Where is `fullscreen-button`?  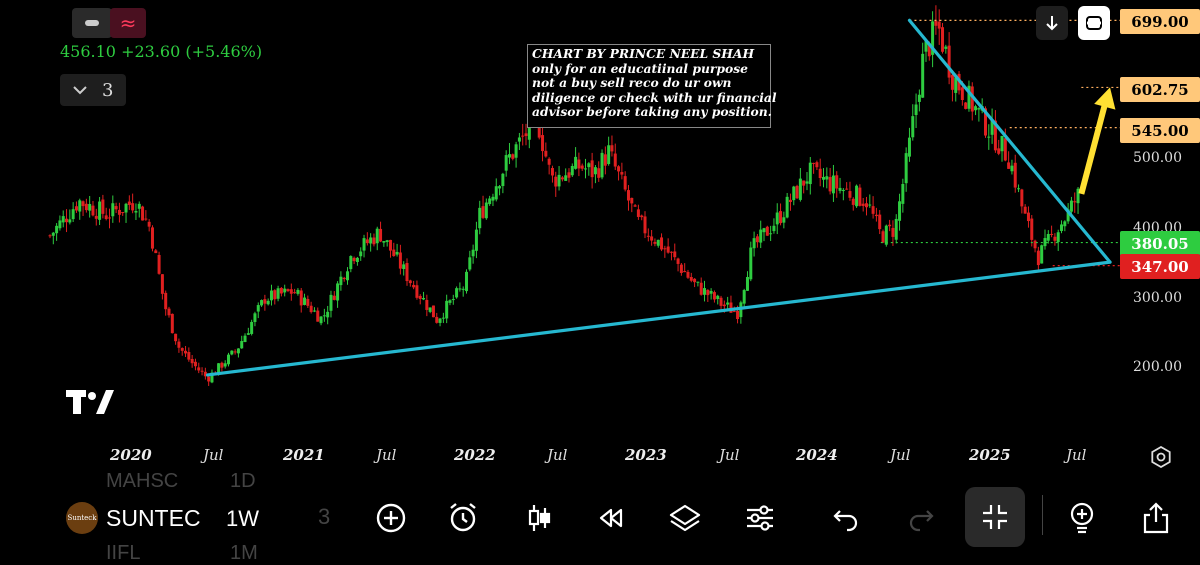
fullscreen-button is located at coordinates (1094, 23).